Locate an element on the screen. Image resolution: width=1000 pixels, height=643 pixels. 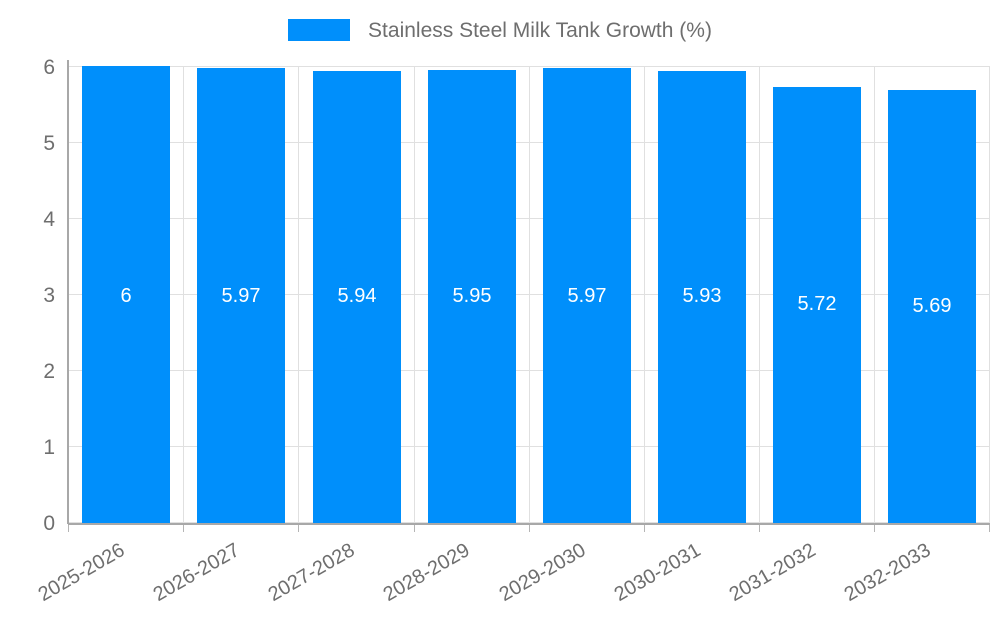
y-axis-tick-label: 6 is located at coordinates (49, 67).